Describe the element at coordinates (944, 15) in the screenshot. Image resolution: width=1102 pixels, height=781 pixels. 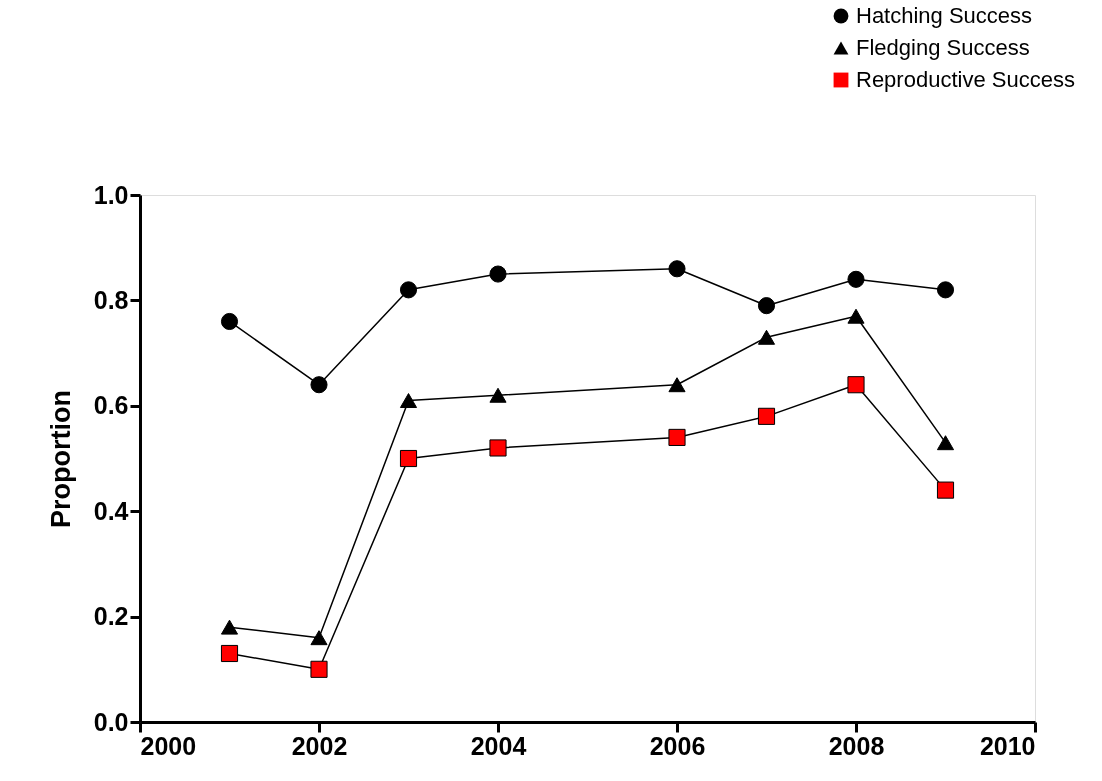
I see `legend-label: Hatching Success` at that location.